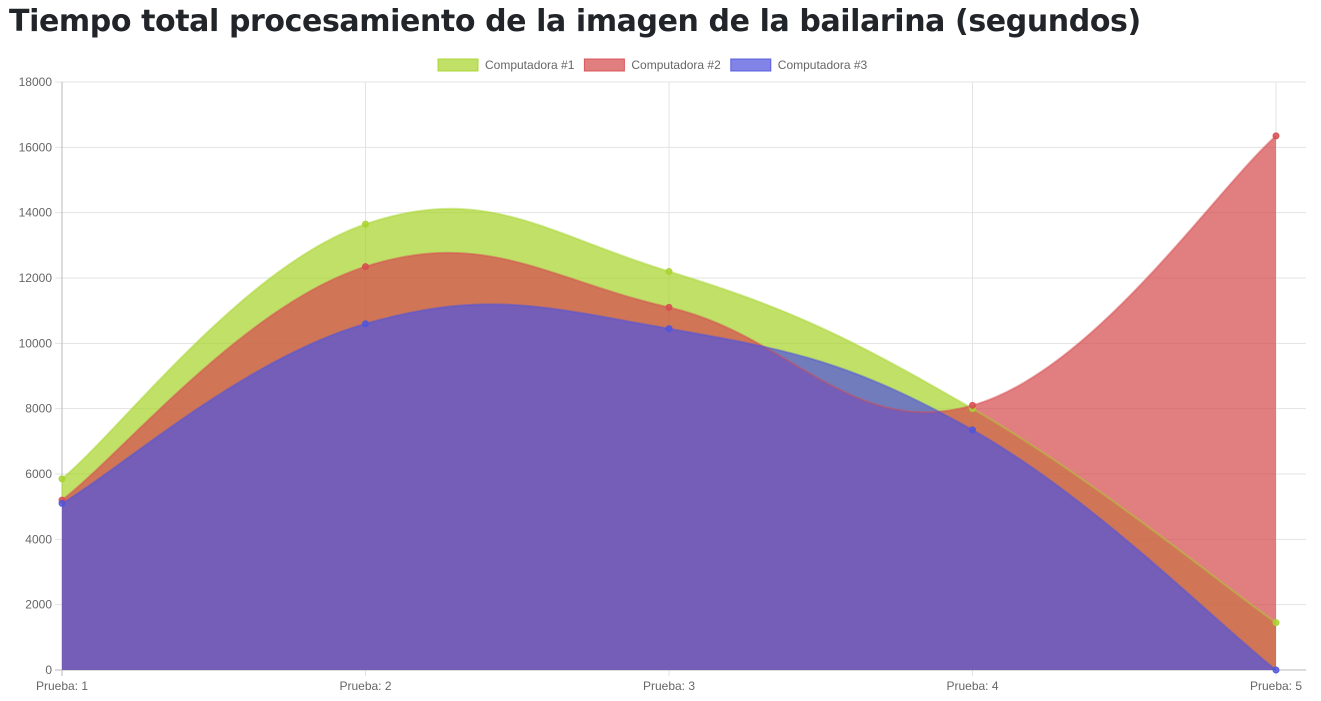 Image resolution: width=1321 pixels, height=701 pixels. Describe the element at coordinates (36, 278) in the screenshot. I see `y-tick-label: 12000` at that location.